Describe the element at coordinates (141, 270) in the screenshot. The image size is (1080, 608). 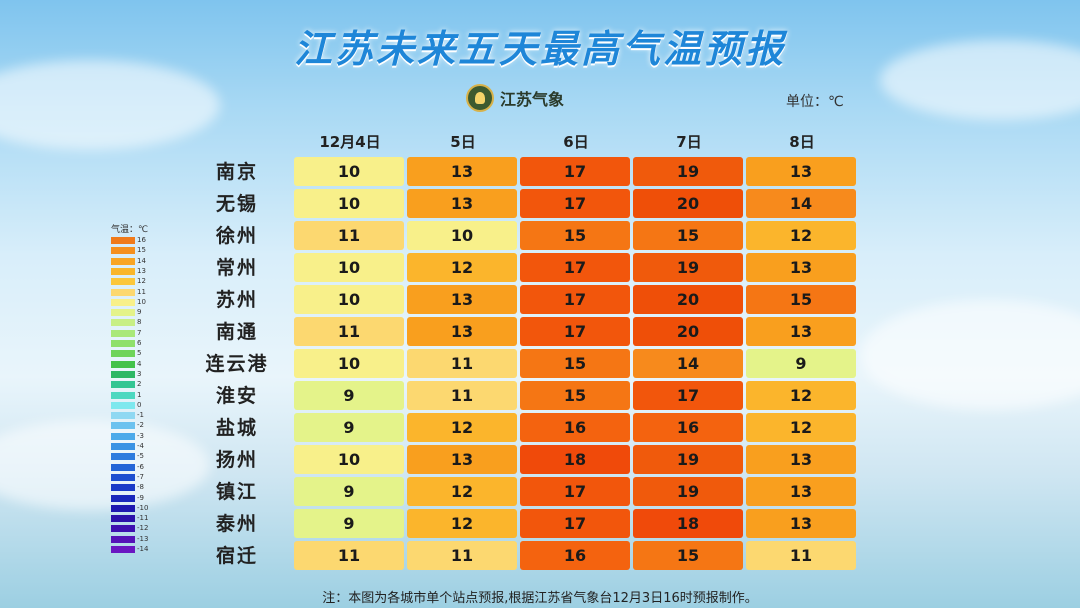
I see `legend-value-label: 13` at that location.